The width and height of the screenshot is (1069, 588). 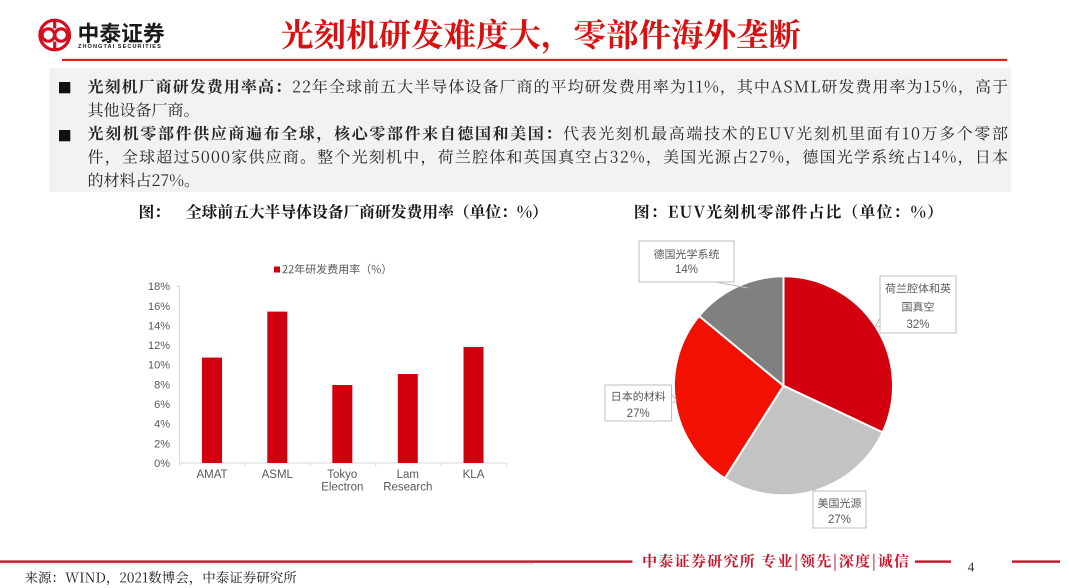 What do you see at coordinates (407, 488) in the screenshot?
I see `svg-text: Research` at bounding box center [407, 488].